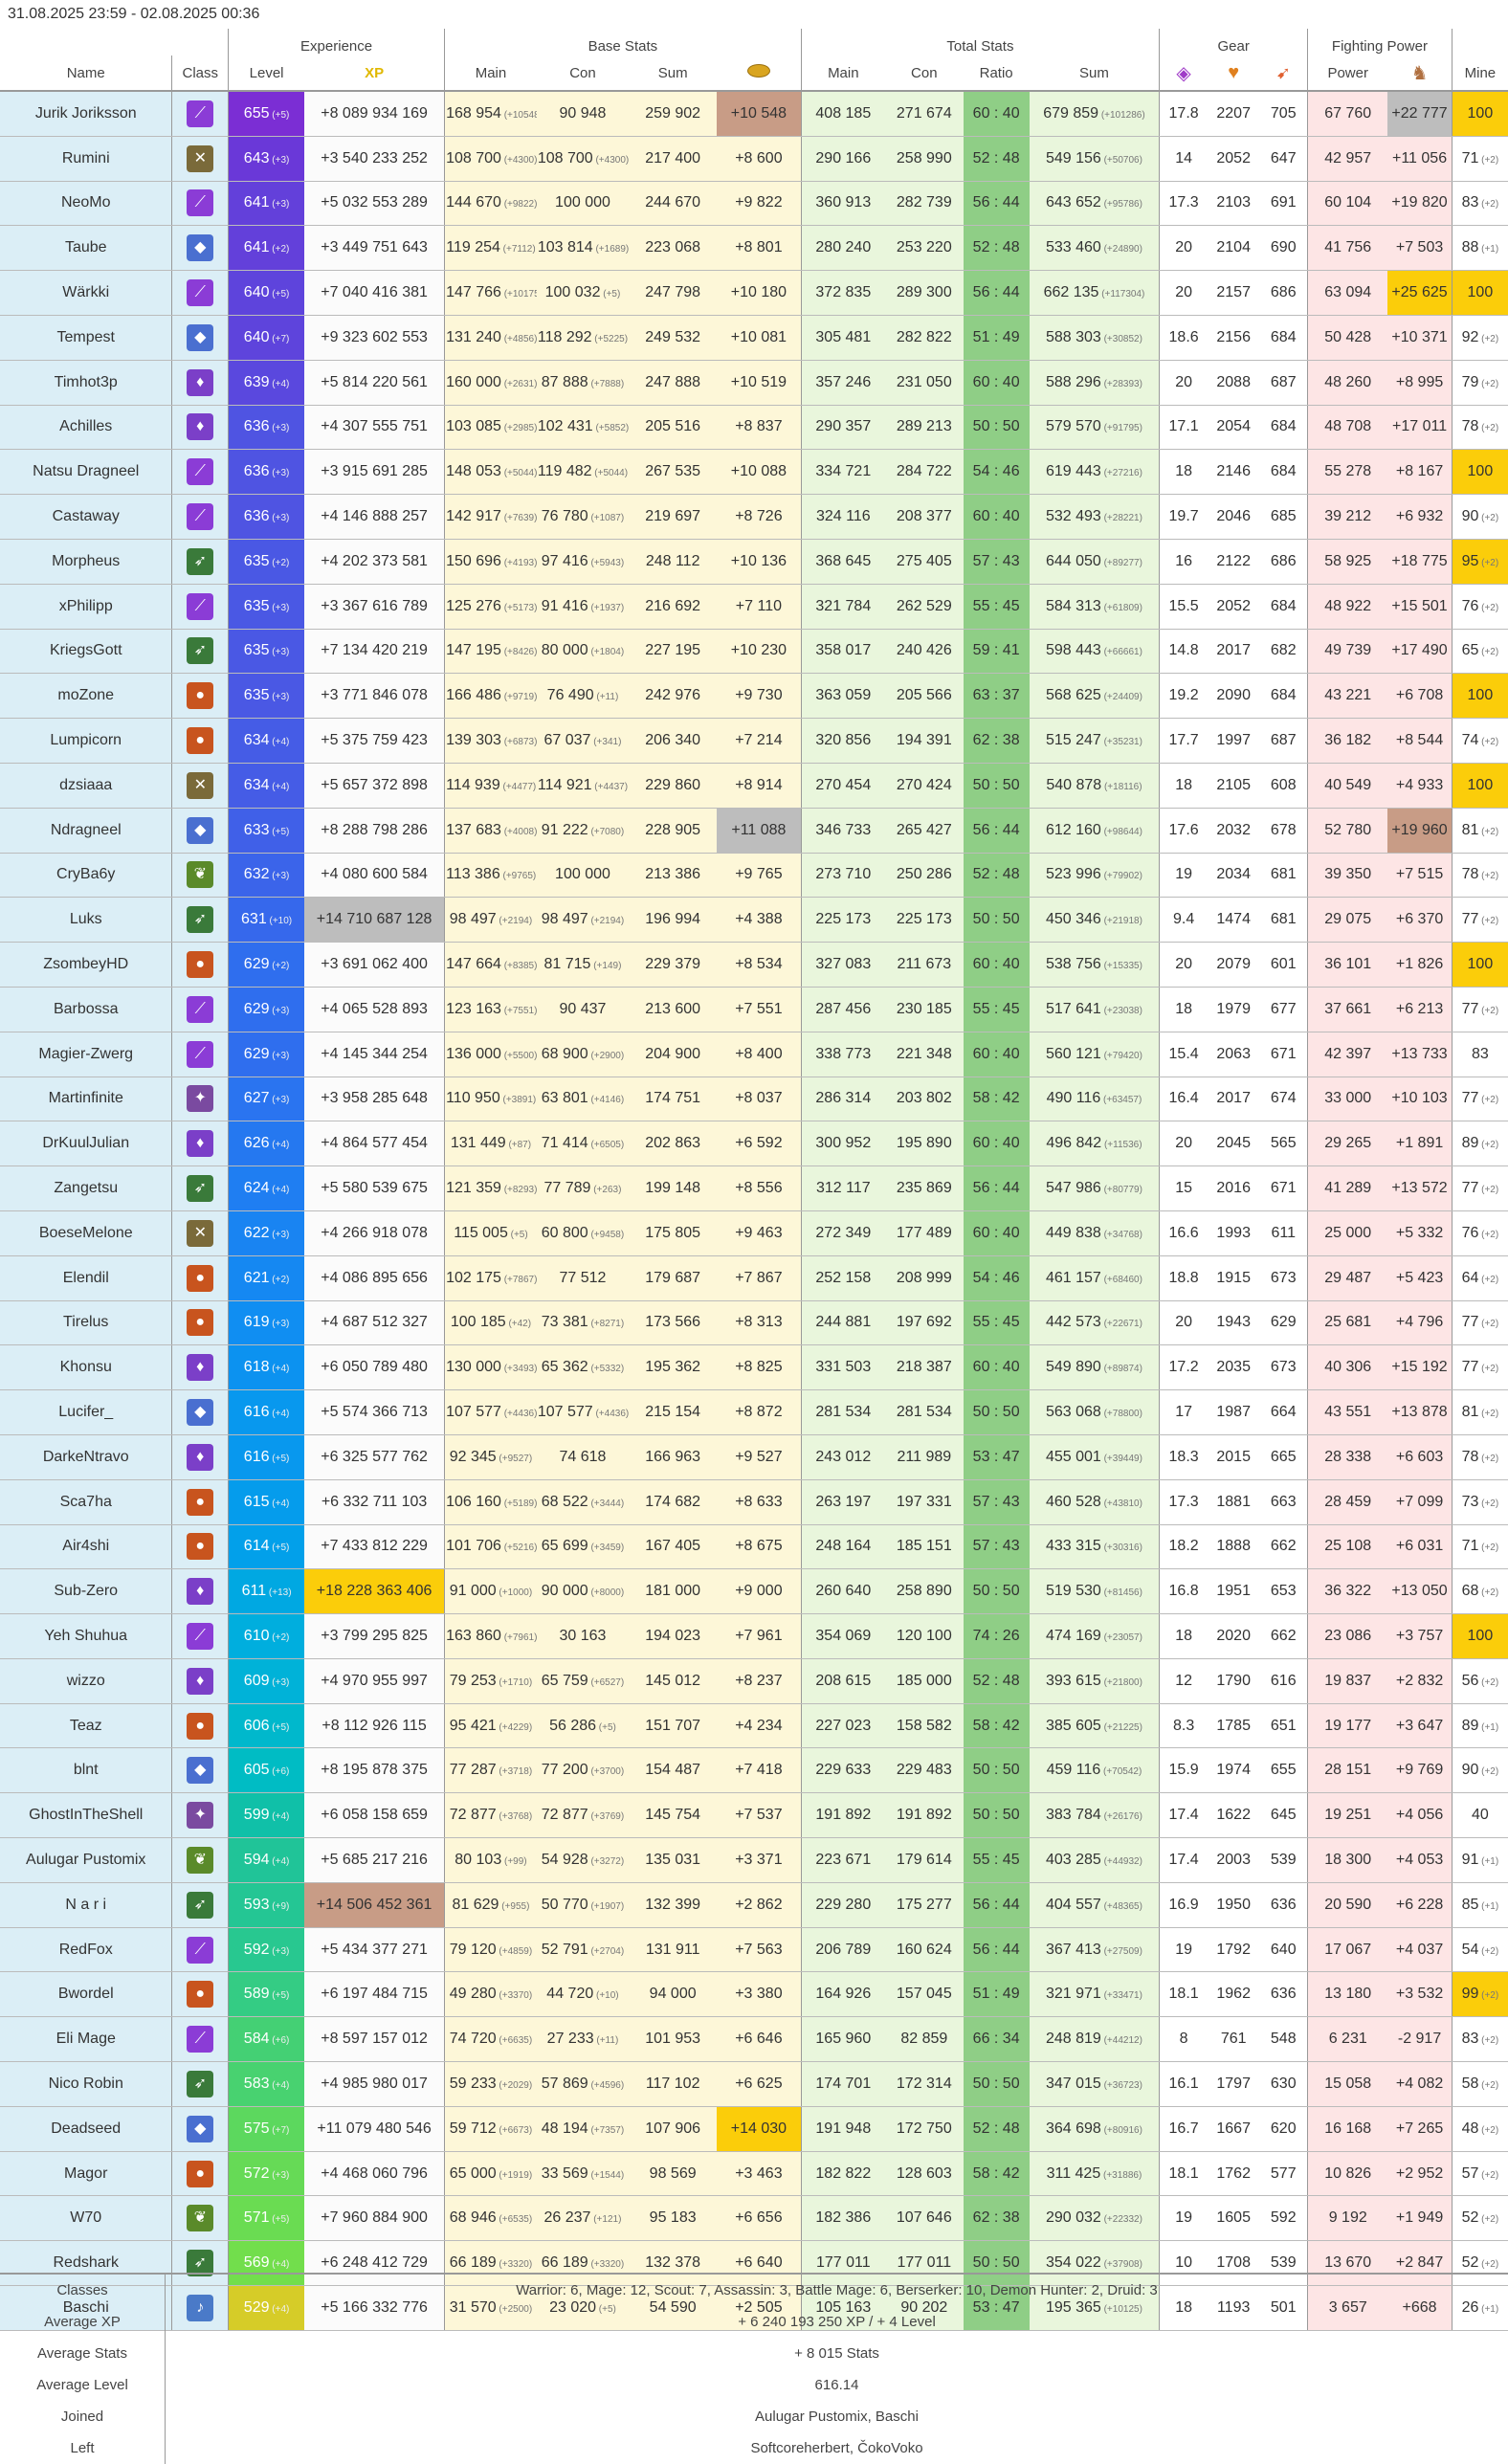 This screenshot has width=1508, height=2464. I want to click on player-name: W70, so click(86, 2218).